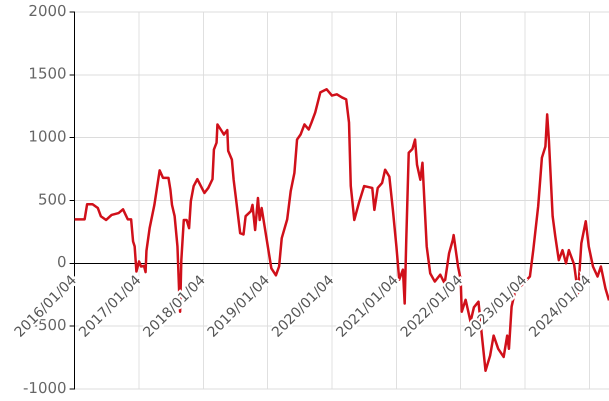  I want to click on y-tick-label: 1500, so click(47, 73).